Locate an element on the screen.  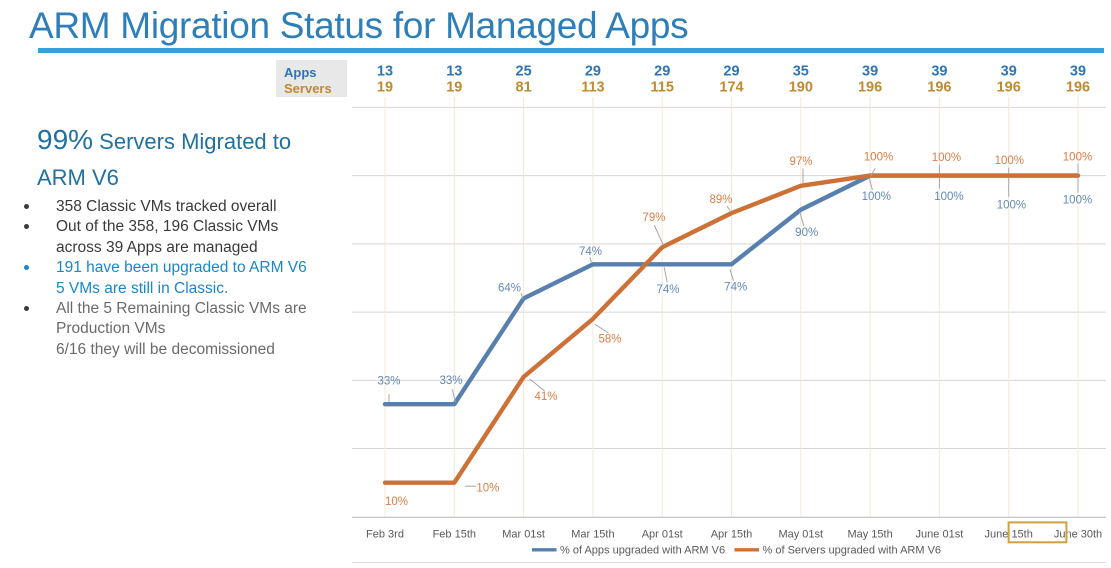
x-axis-label: June 30th is located at coordinates (1078, 535).